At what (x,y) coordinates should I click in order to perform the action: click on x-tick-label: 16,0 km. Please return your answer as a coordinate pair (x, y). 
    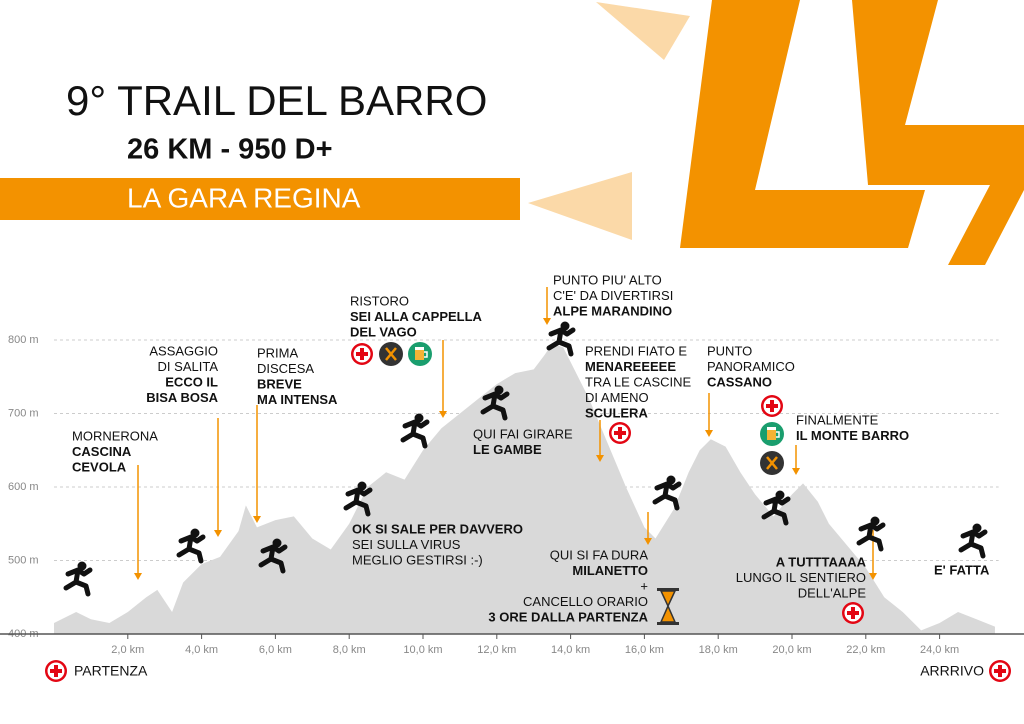
    Looking at the image, I should click on (644, 650).